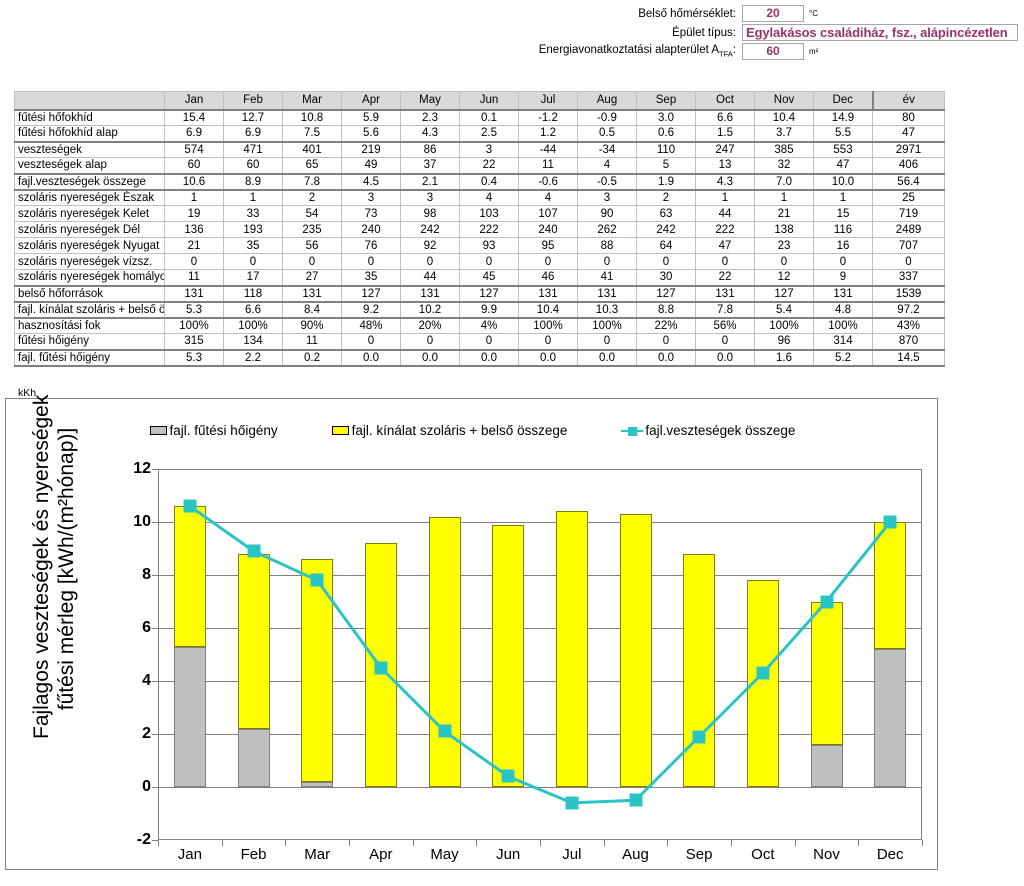 The image size is (1024, 886). Describe the element at coordinates (784, 277) in the screenshot. I see `table-cell: 12` at that location.